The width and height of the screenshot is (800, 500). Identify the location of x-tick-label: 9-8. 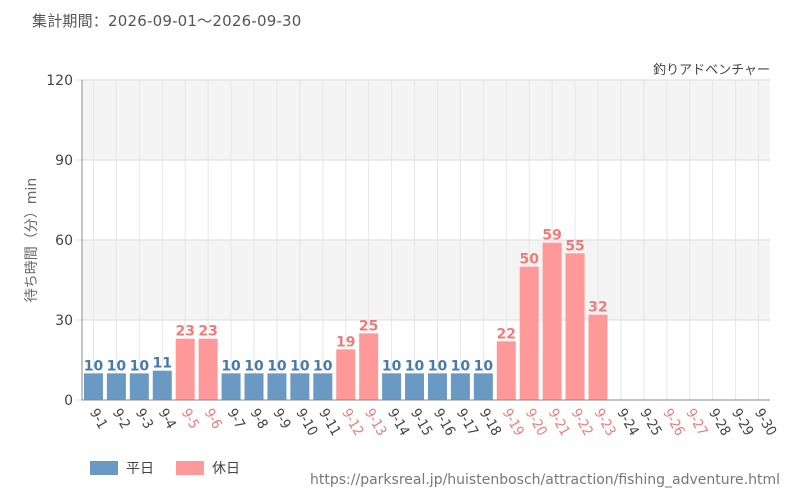
(259, 419).